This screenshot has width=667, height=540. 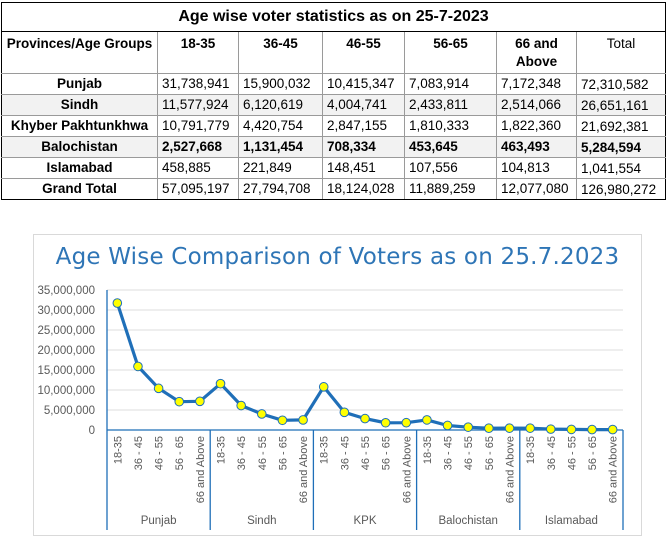 What do you see at coordinates (198, 189) in the screenshot?
I see `value-cell: 57,095,197` at bounding box center [198, 189].